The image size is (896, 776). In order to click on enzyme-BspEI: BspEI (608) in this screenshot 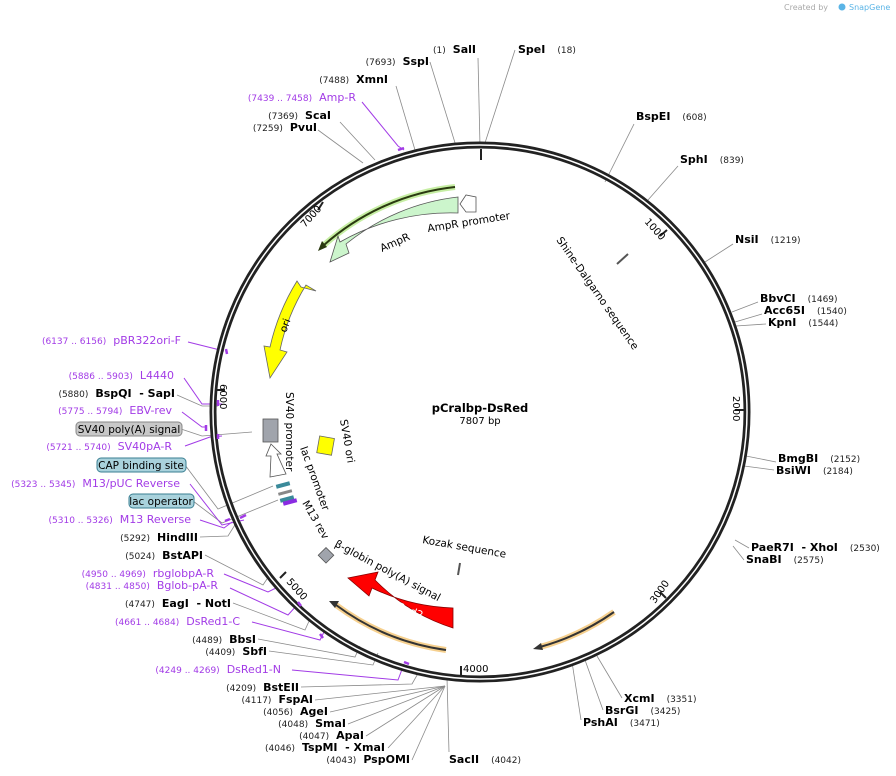, I will do `click(671, 116)`.